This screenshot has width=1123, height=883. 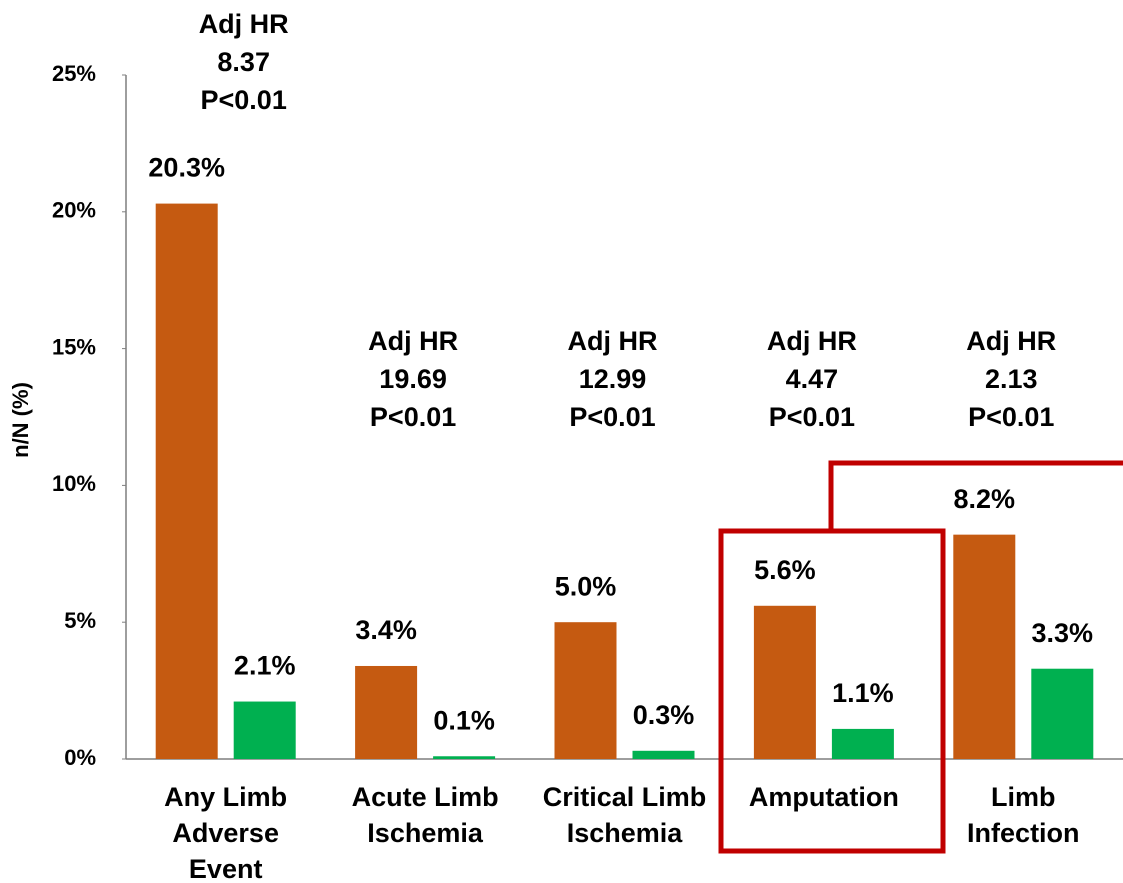 I want to click on value-label: 20.3%, so click(x=186, y=168).